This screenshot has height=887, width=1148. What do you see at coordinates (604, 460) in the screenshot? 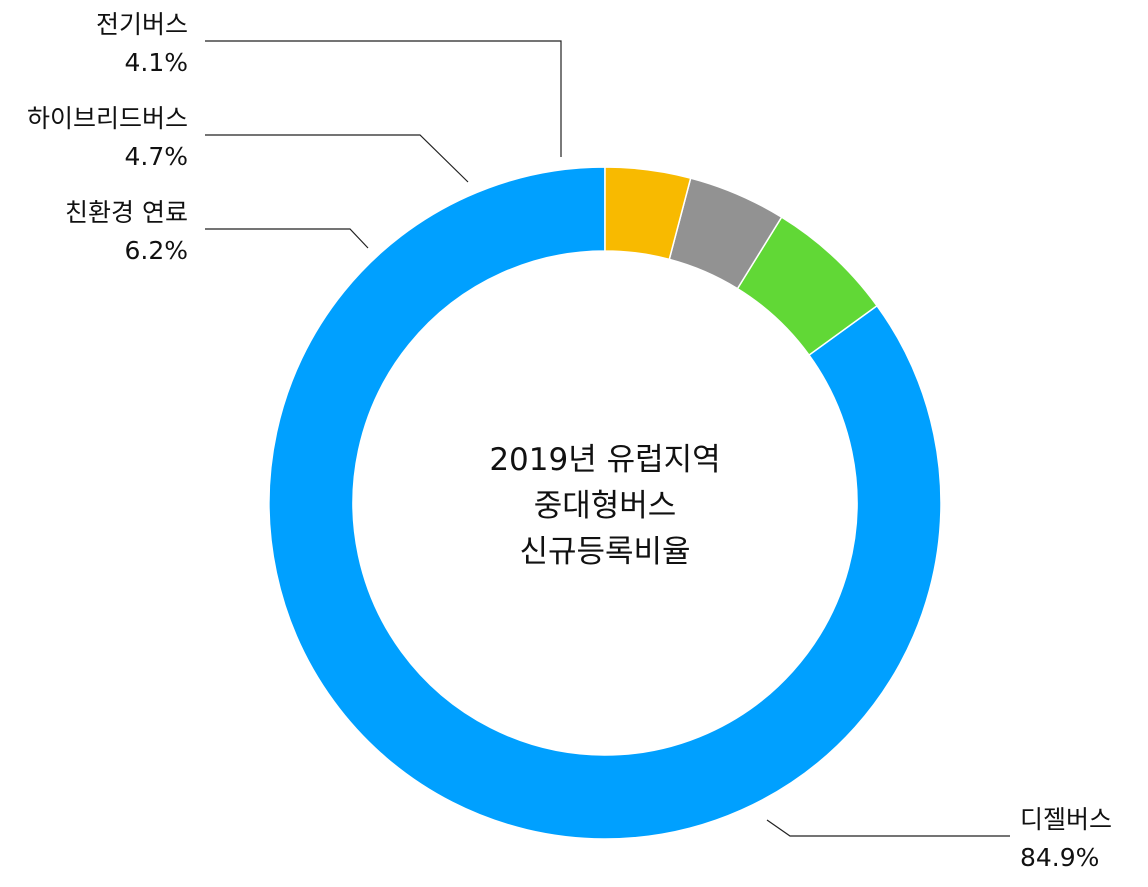
I see `chart-title-line-1: 2019년 유럽지역` at bounding box center [604, 460].